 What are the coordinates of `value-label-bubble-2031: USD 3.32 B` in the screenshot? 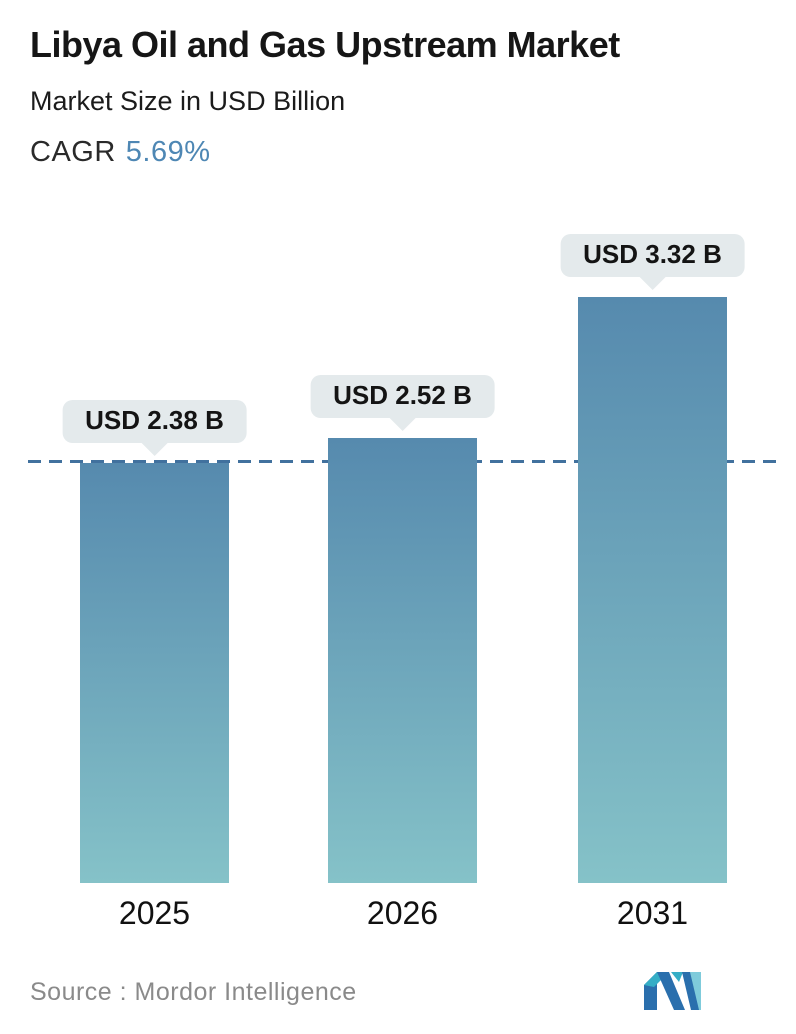 It's located at (652, 256).